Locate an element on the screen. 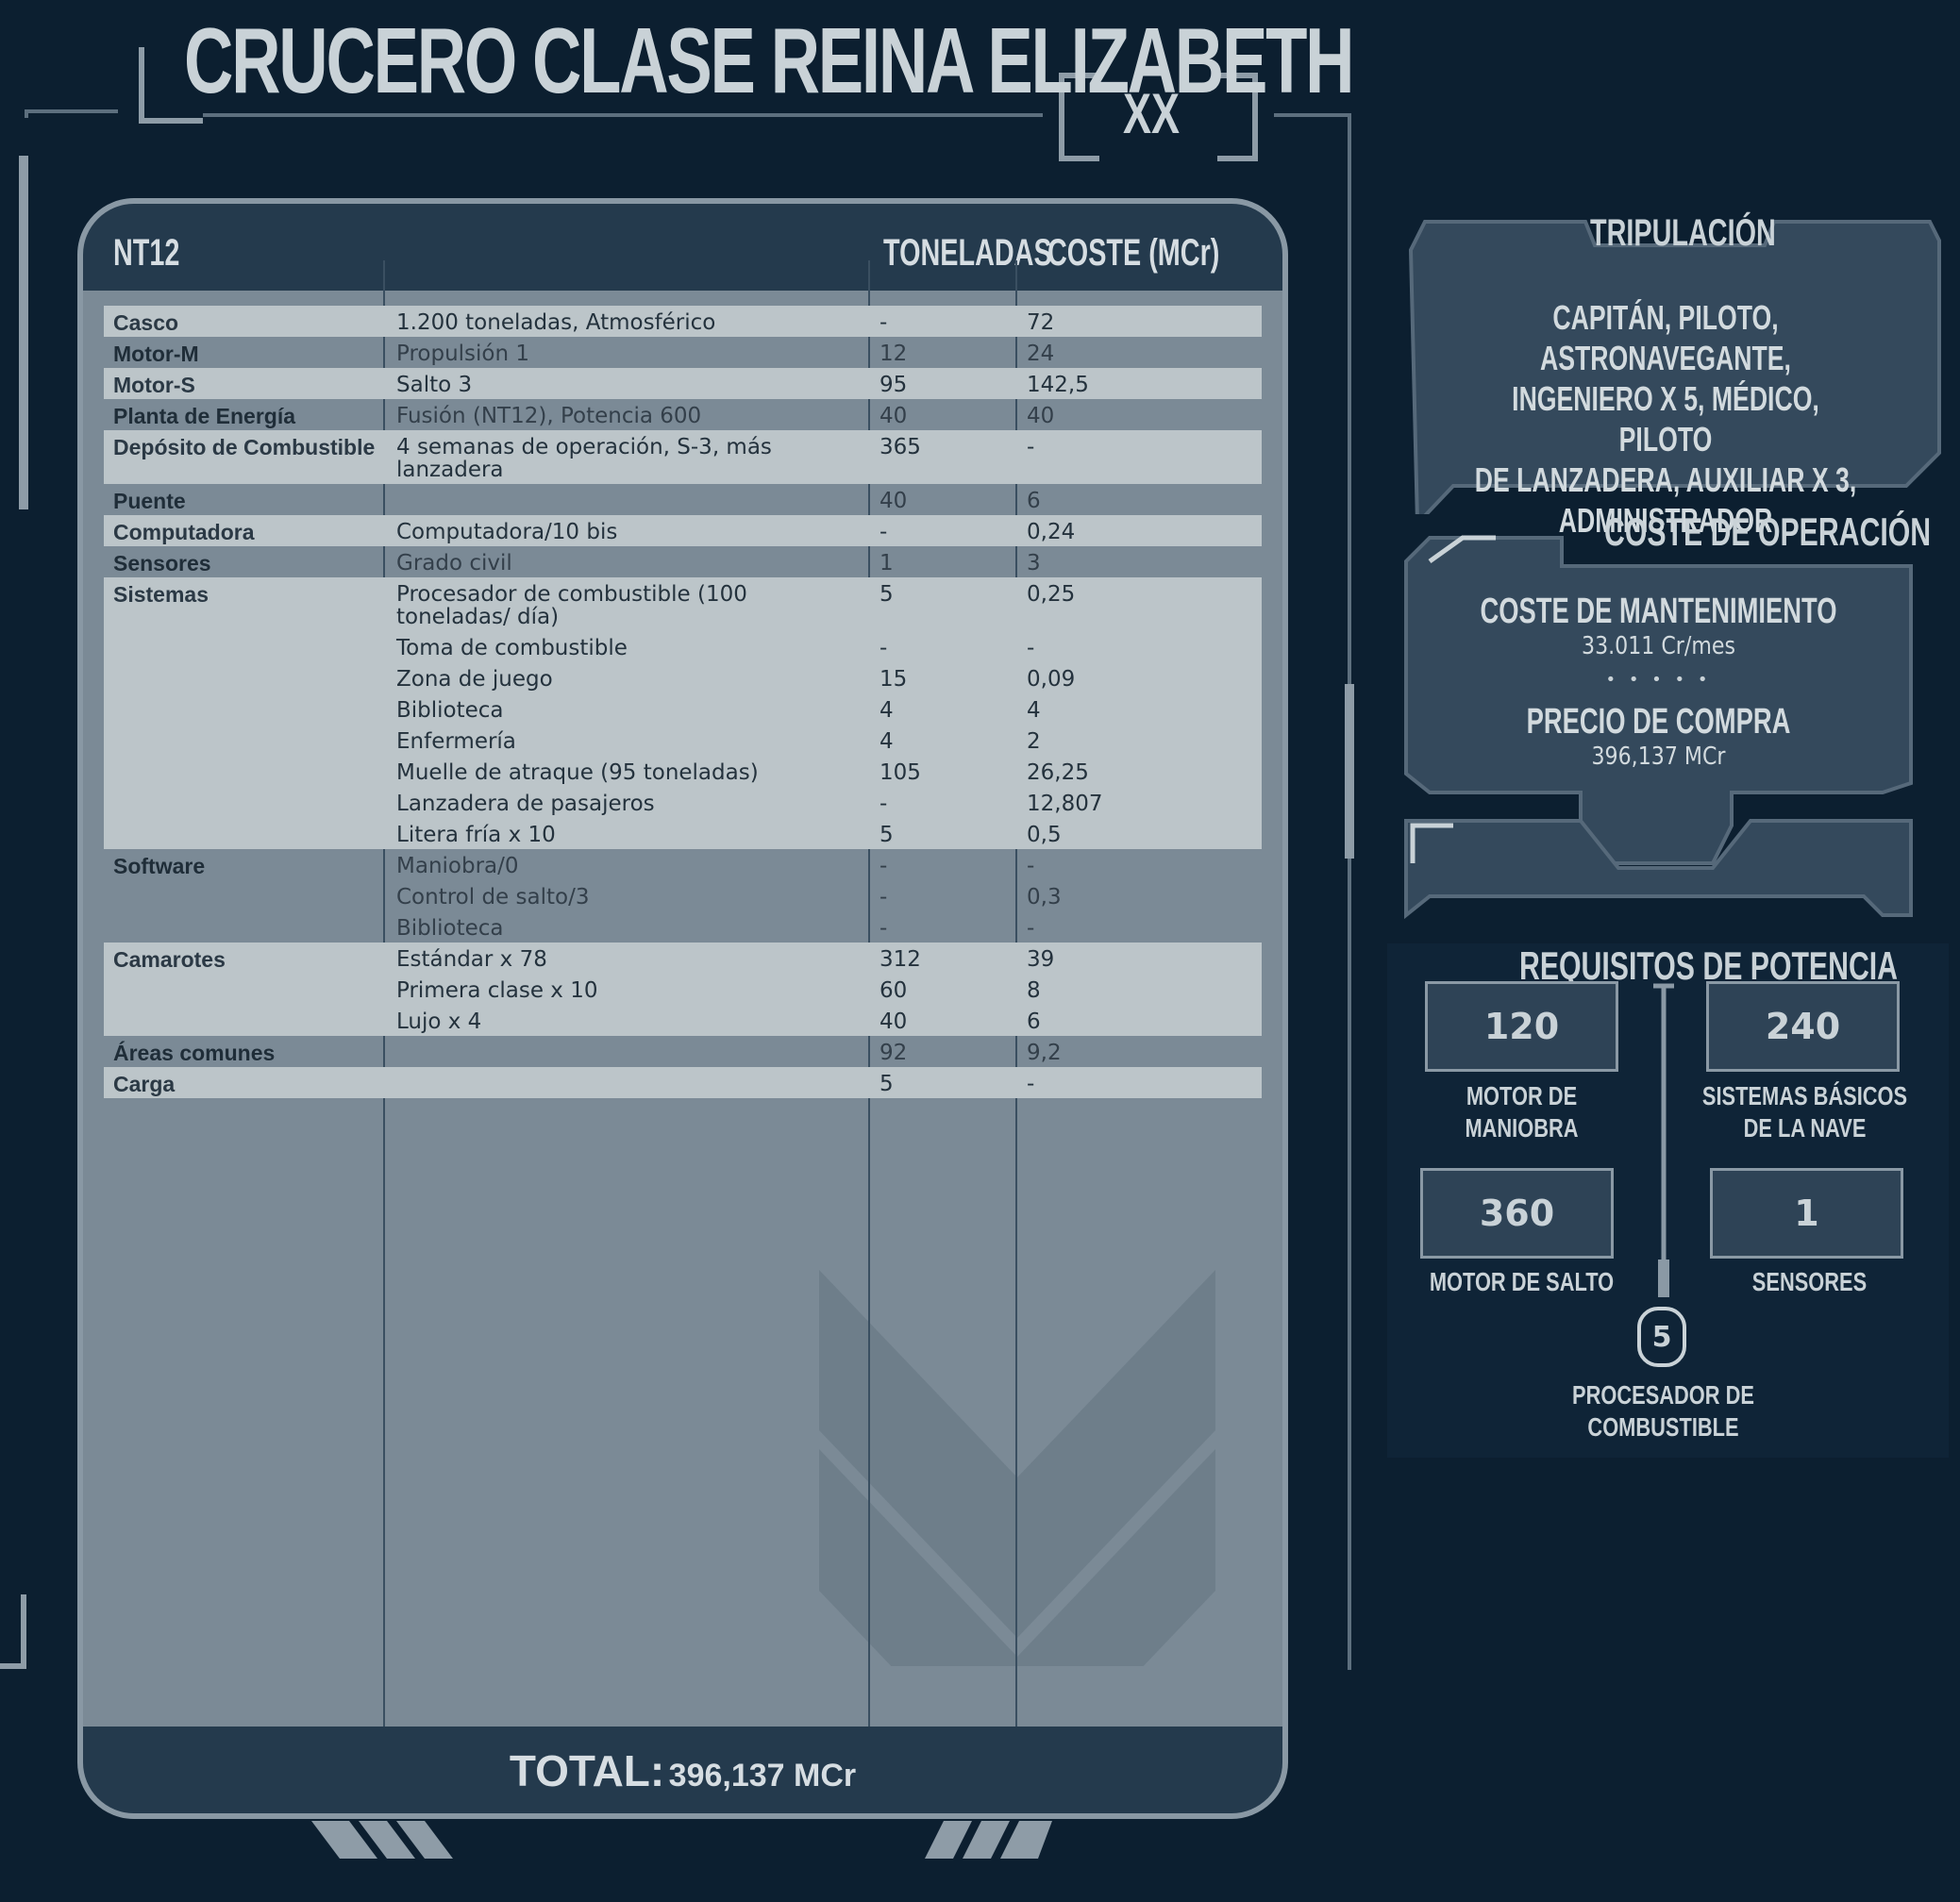 This screenshot has width=1960, height=1902. row-item: Enfermería is located at coordinates (629, 740).